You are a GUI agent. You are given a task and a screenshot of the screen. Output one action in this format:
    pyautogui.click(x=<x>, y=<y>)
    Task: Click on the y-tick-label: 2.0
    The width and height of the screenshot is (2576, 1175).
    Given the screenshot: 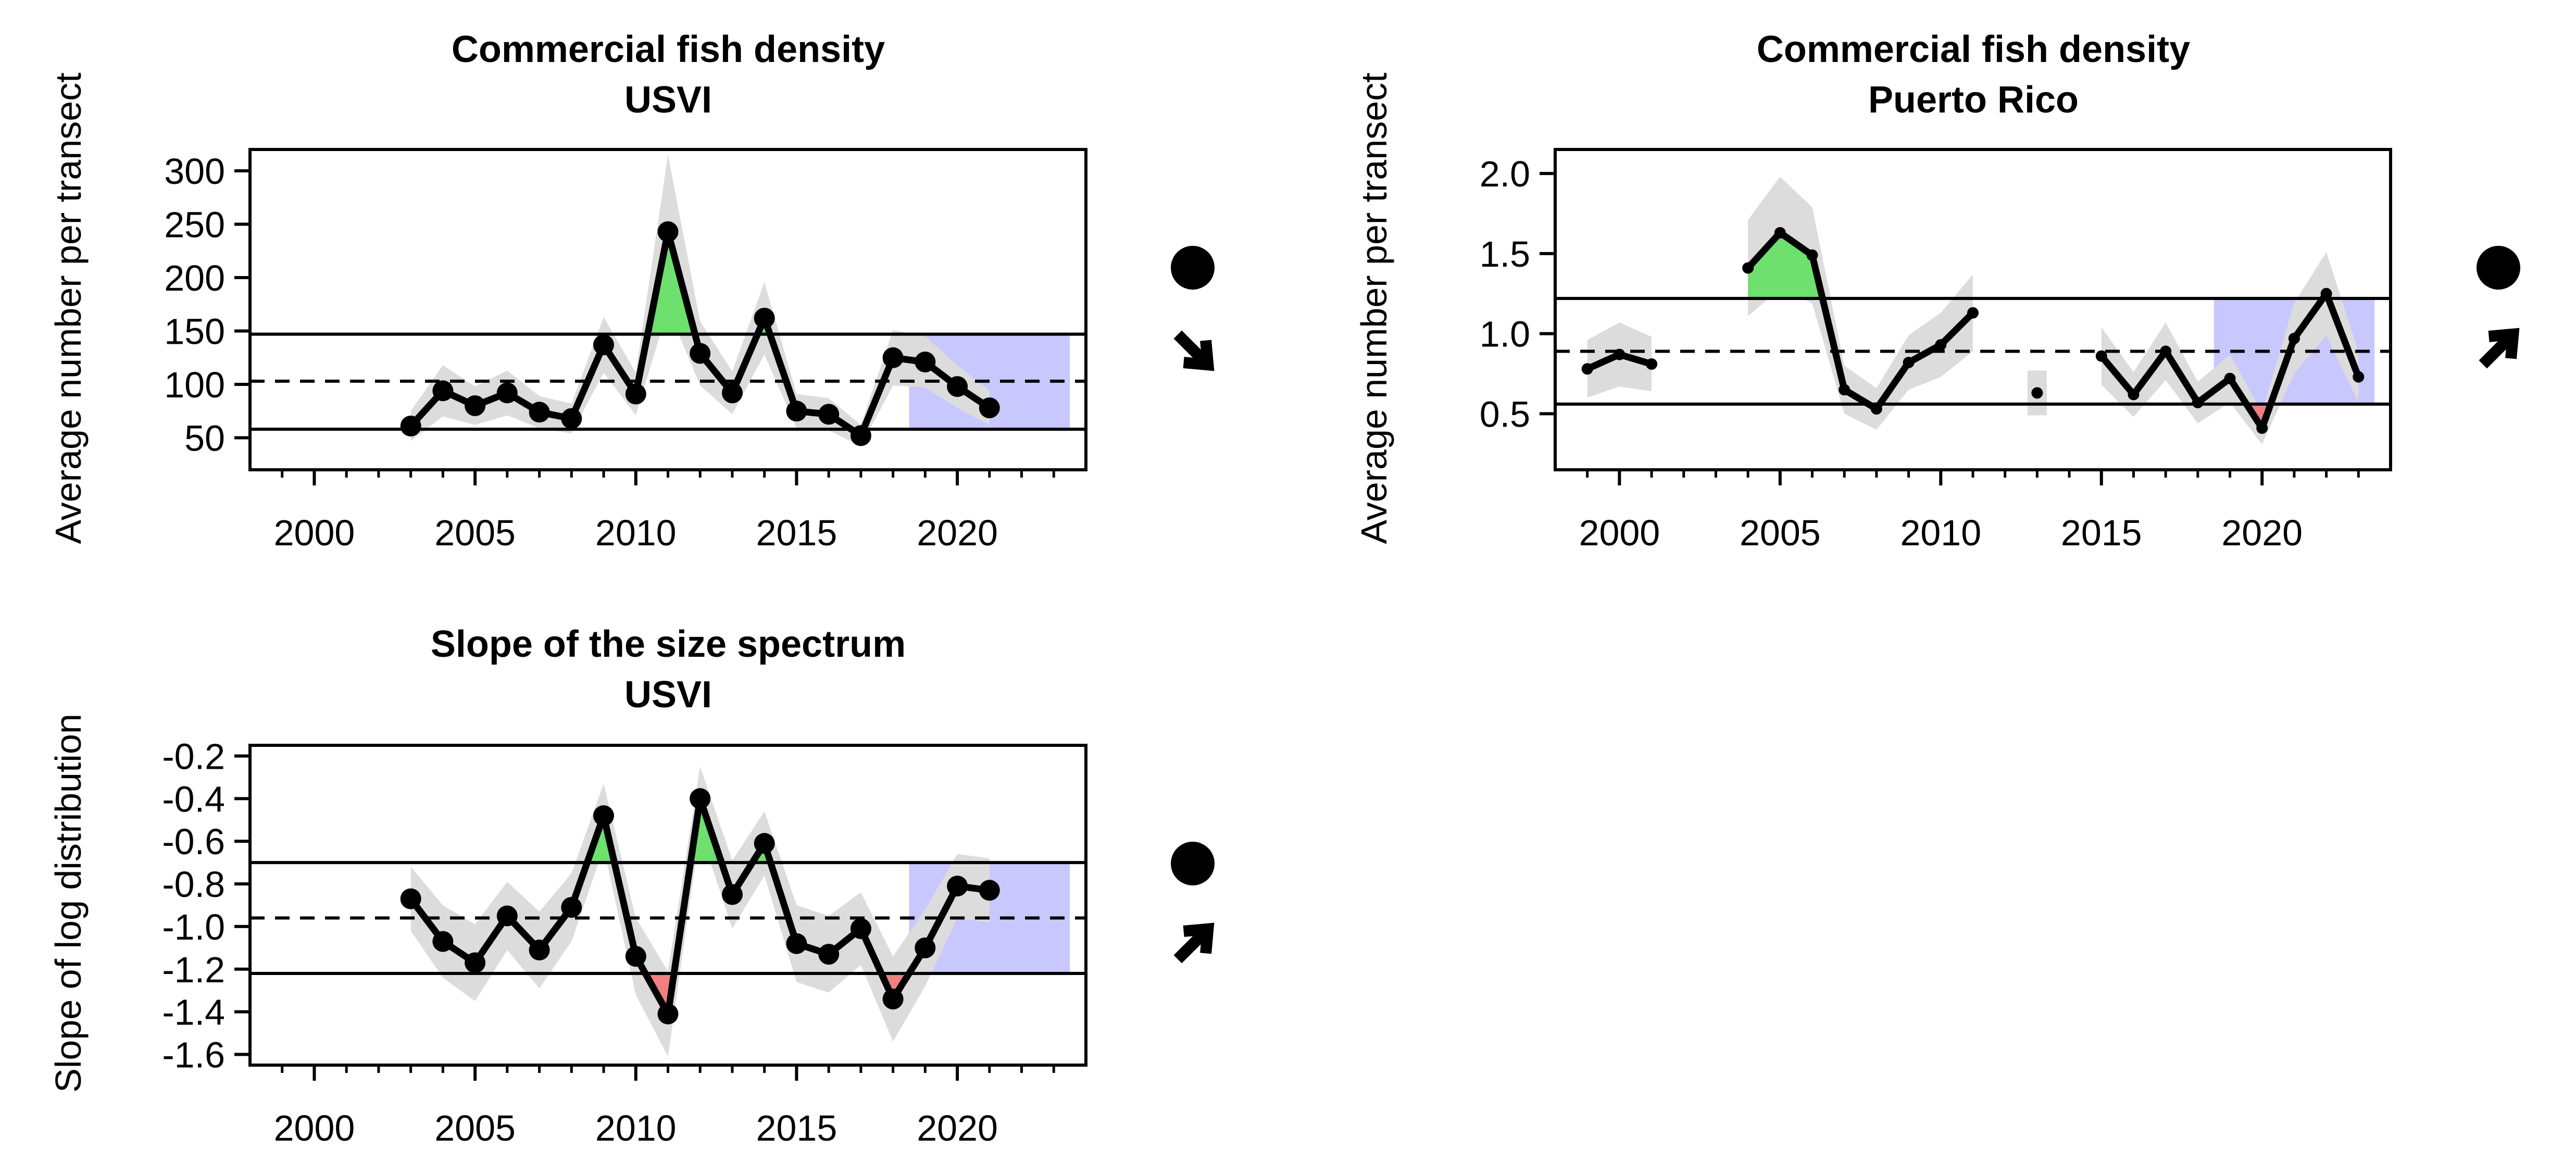 What is the action you would take?
    pyautogui.click(x=1505, y=174)
    